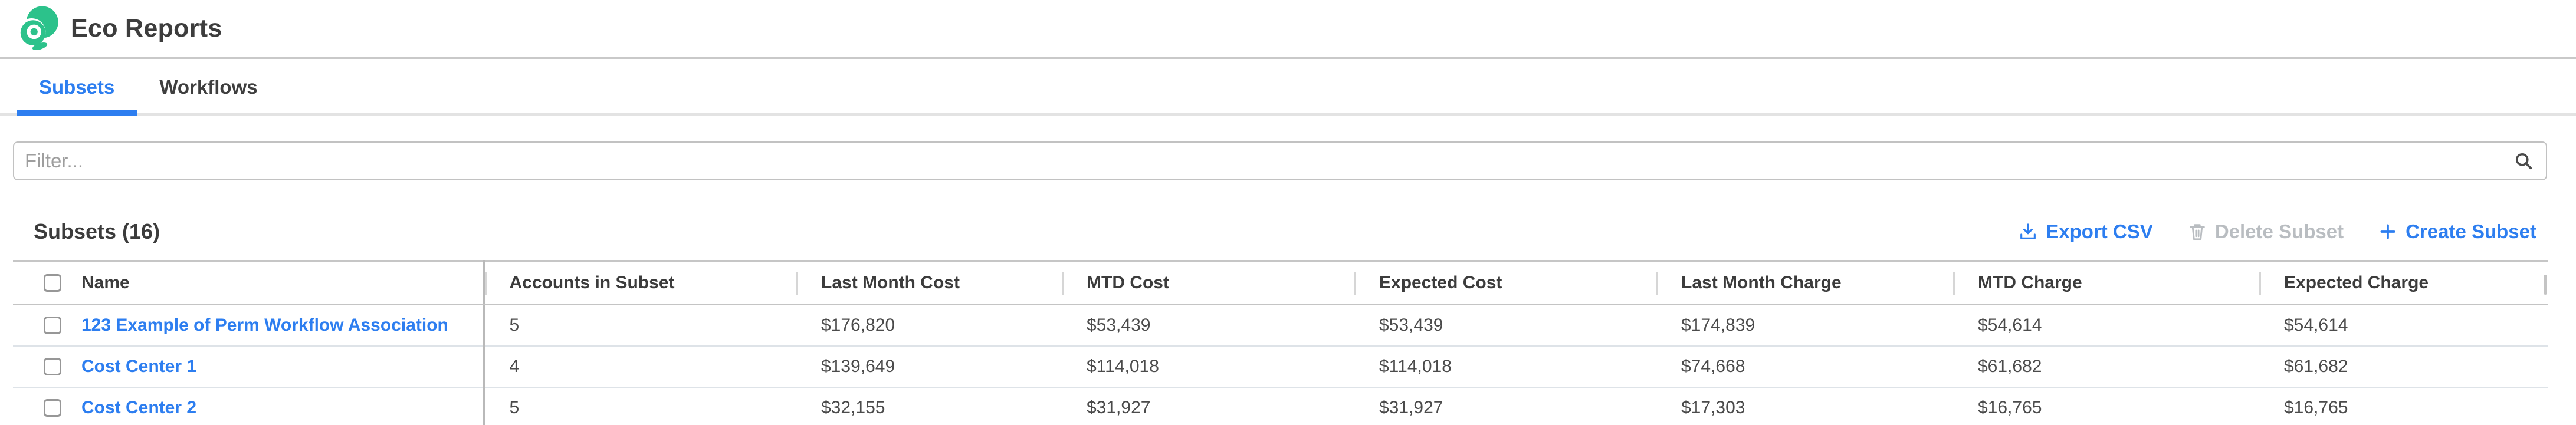 This screenshot has width=2576, height=425. Describe the element at coordinates (929, 283) in the screenshot. I see `column-header-2: Last Month Cost` at that location.